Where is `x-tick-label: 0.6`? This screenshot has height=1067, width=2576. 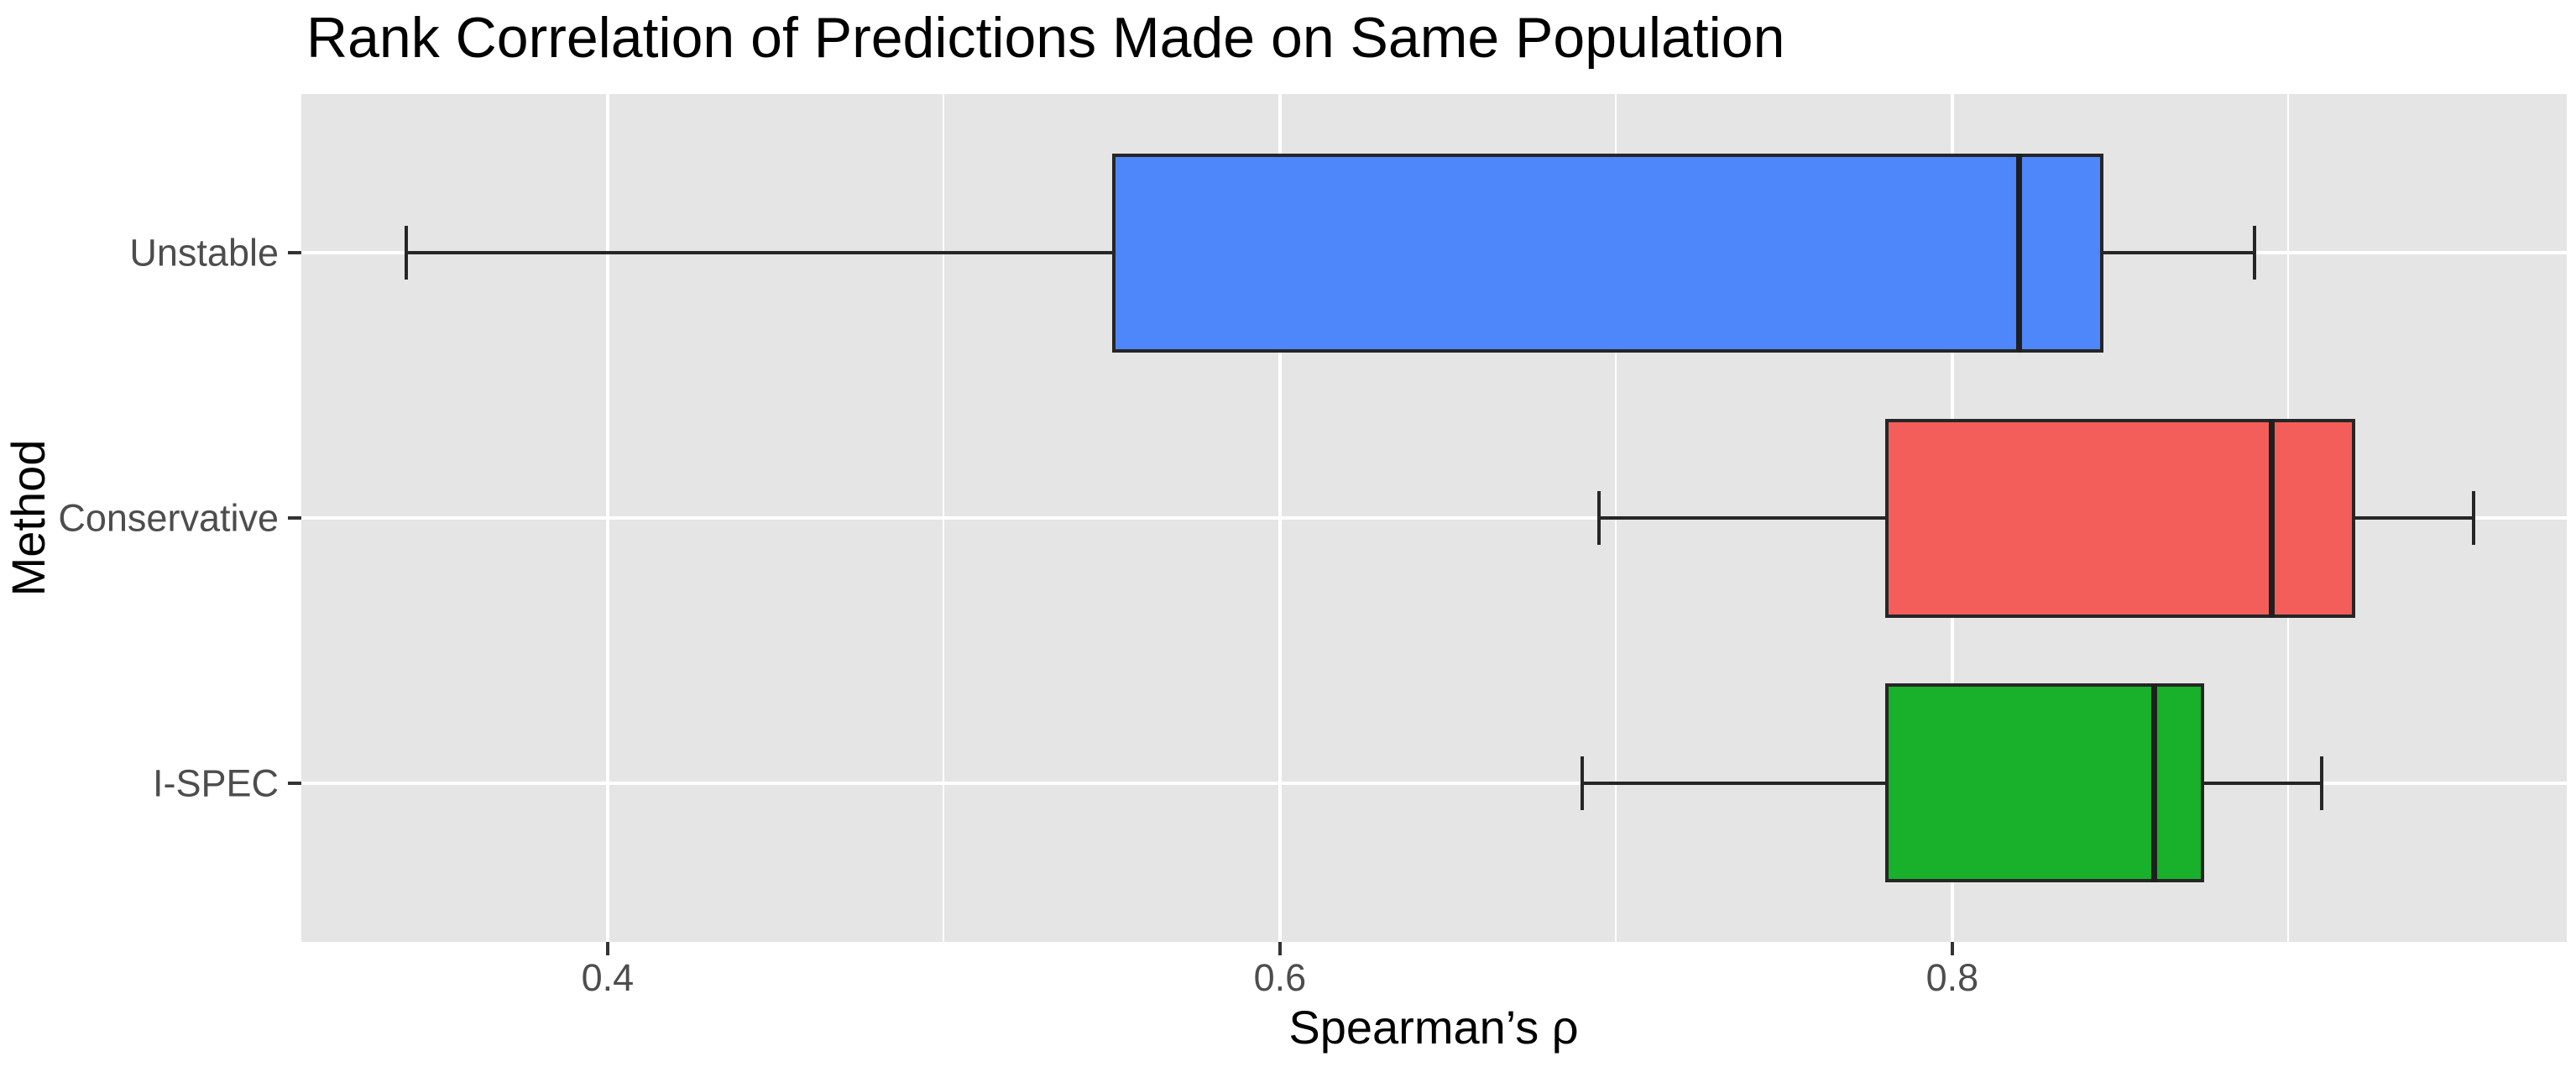
x-tick-label: 0.6 is located at coordinates (1280, 977).